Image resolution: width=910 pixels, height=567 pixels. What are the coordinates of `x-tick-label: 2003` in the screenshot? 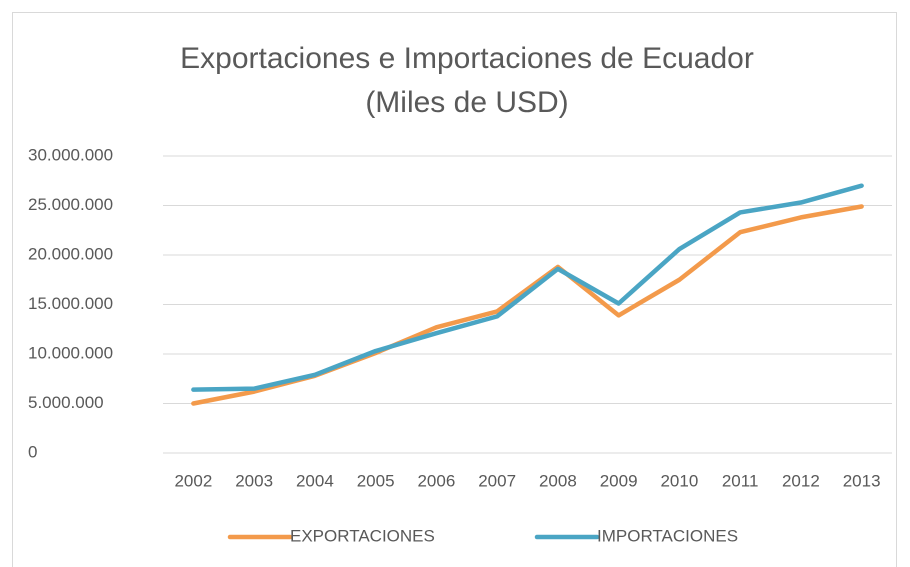 It's located at (254, 480).